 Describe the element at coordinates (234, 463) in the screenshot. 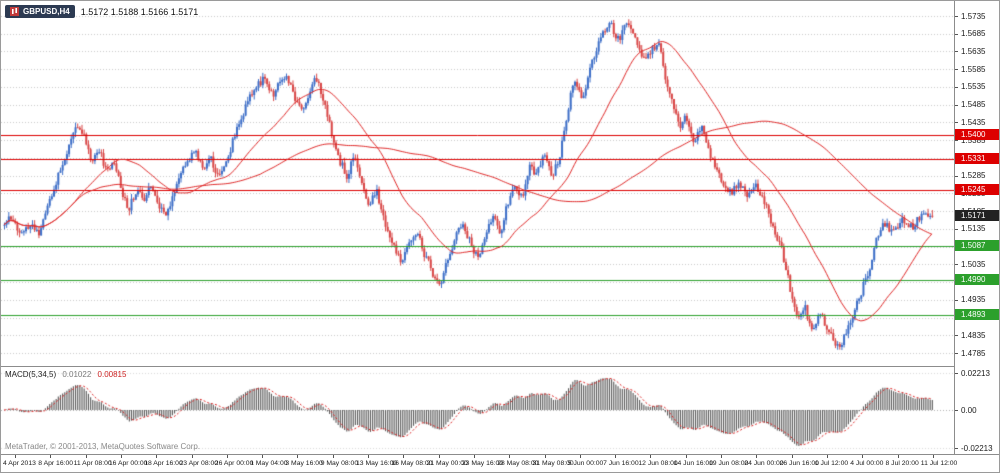

I see `time-axis-label: 26 Apr 00:00` at that location.